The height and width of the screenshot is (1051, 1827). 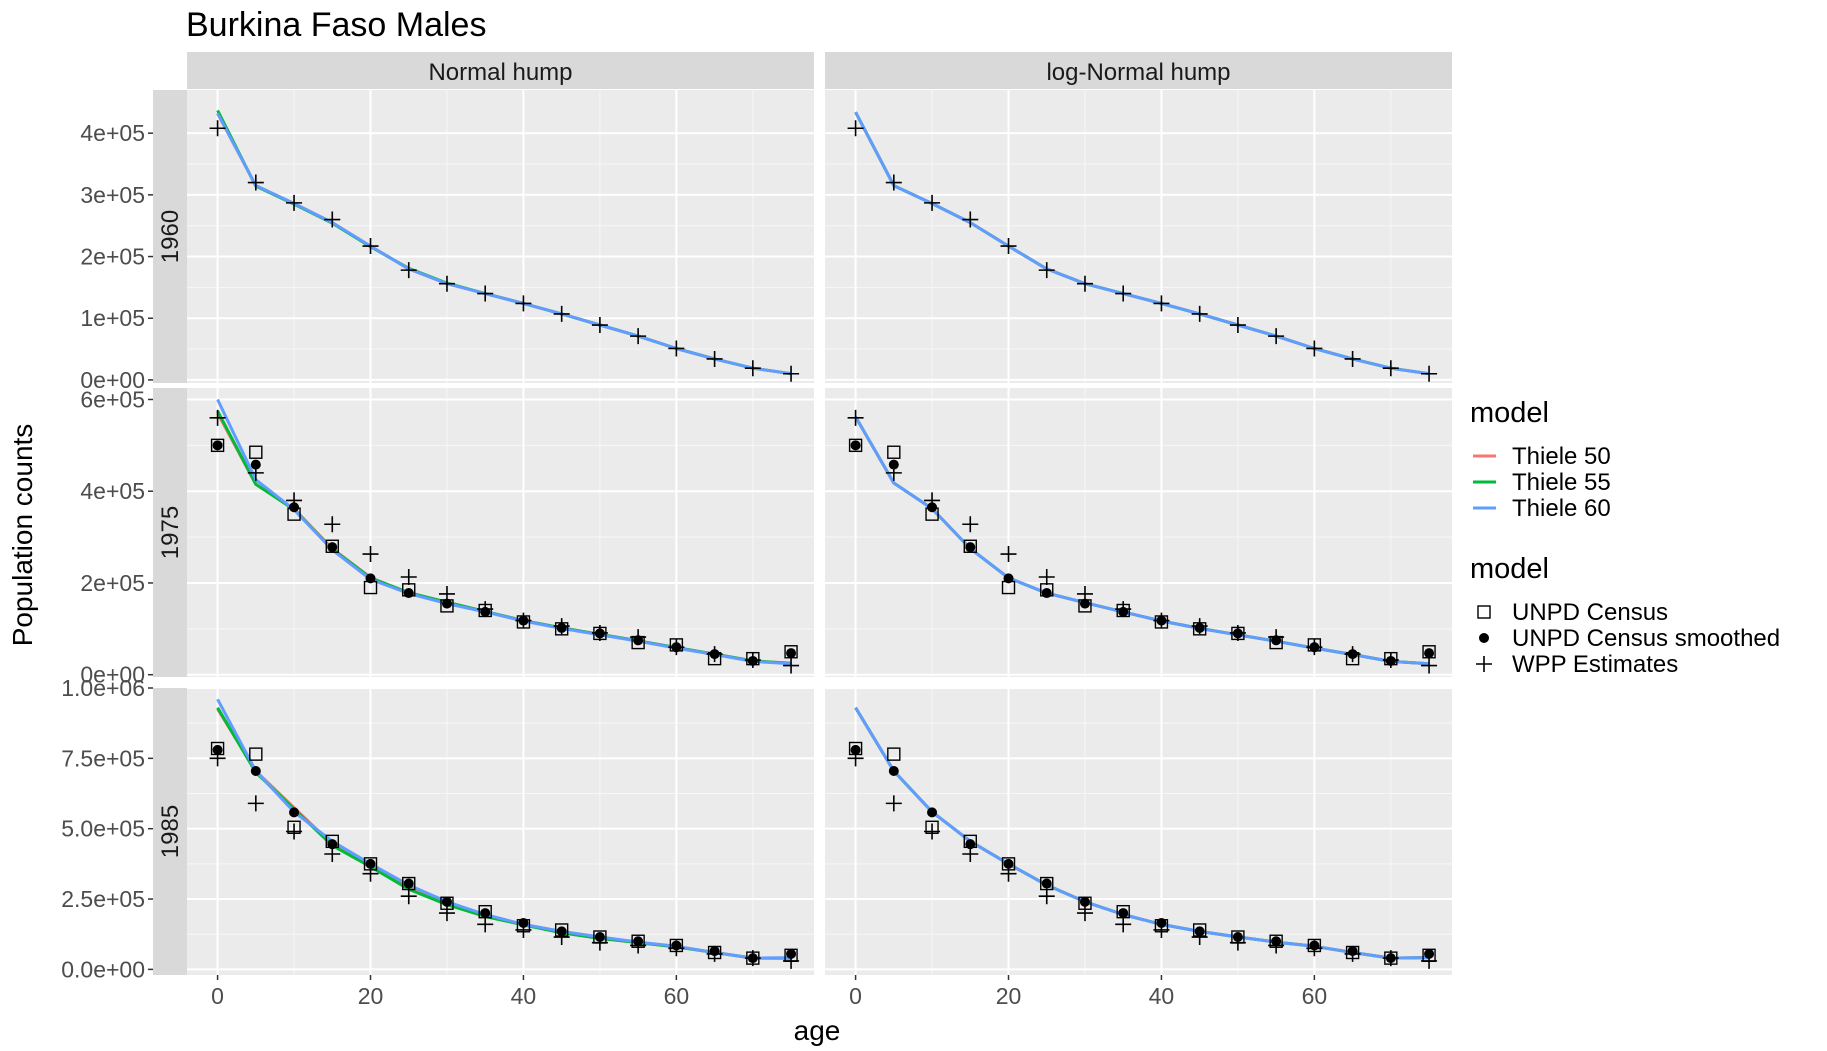 What do you see at coordinates (217, 996) in the screenshot?
I see `x-tick-label: 0` at bounding box center [217, 996].